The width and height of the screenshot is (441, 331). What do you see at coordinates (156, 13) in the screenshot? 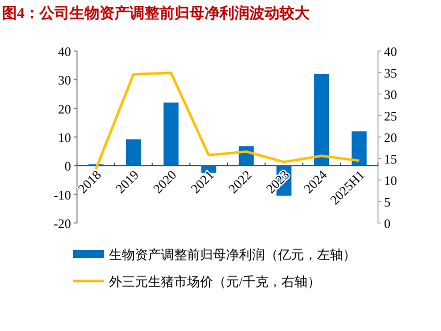
I see `chart-title: 图4：公司生物资产调整前归母净利润波动较大` at bounding box center [156, 13].